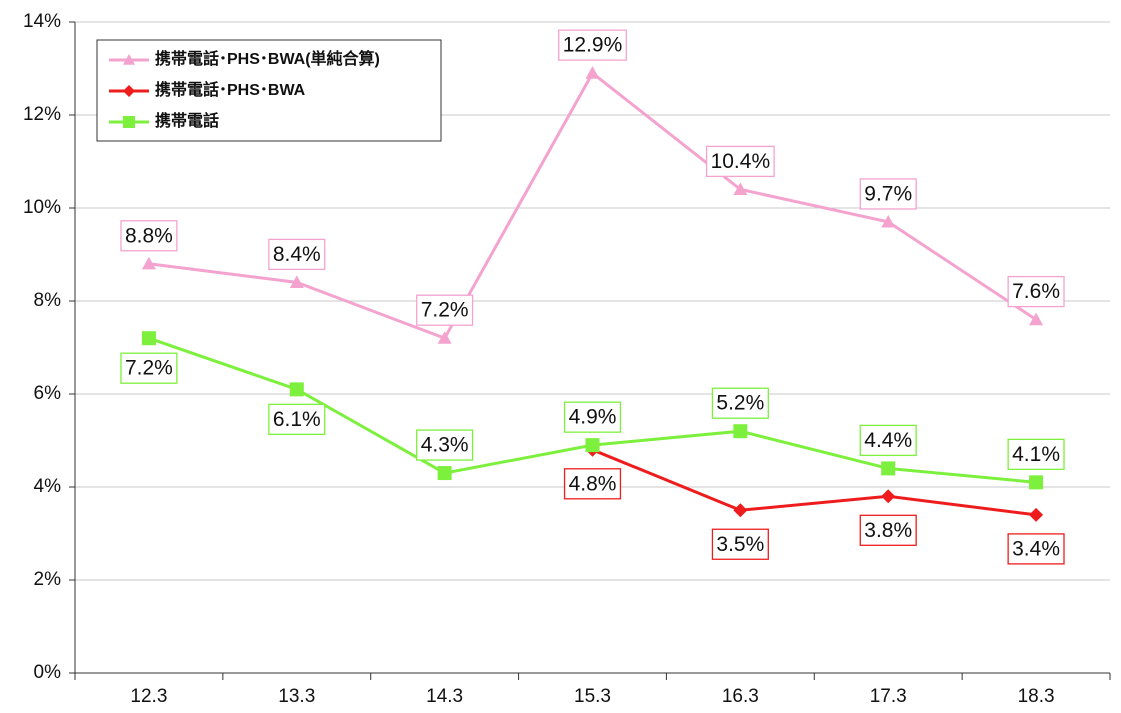  Describe the element at coordinates (267, 58) in the screenshot. I see `legend-label: 携帯電話･PHS･BWA(単純合算)` at that location.